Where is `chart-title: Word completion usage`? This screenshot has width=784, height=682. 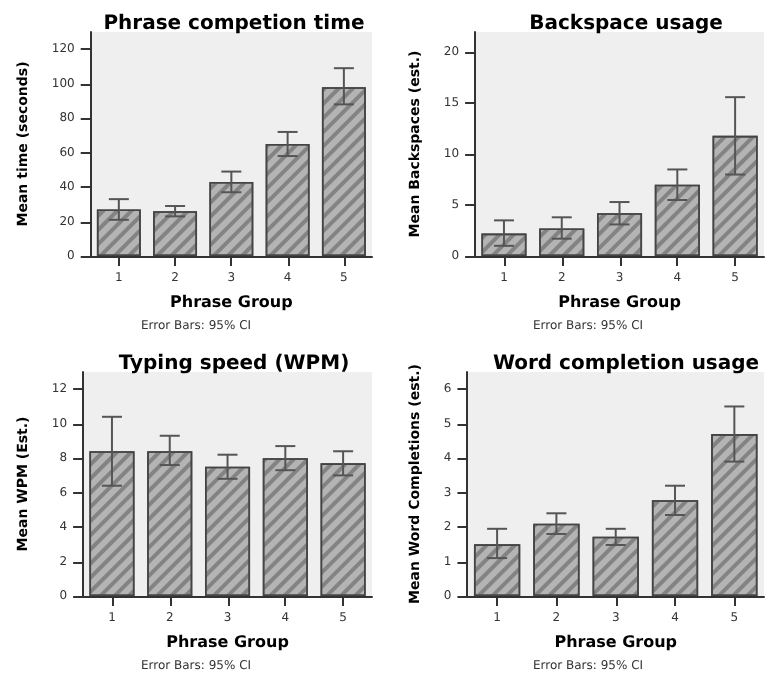
chart-title: Word completion usage is located at coordinates (626, 364).